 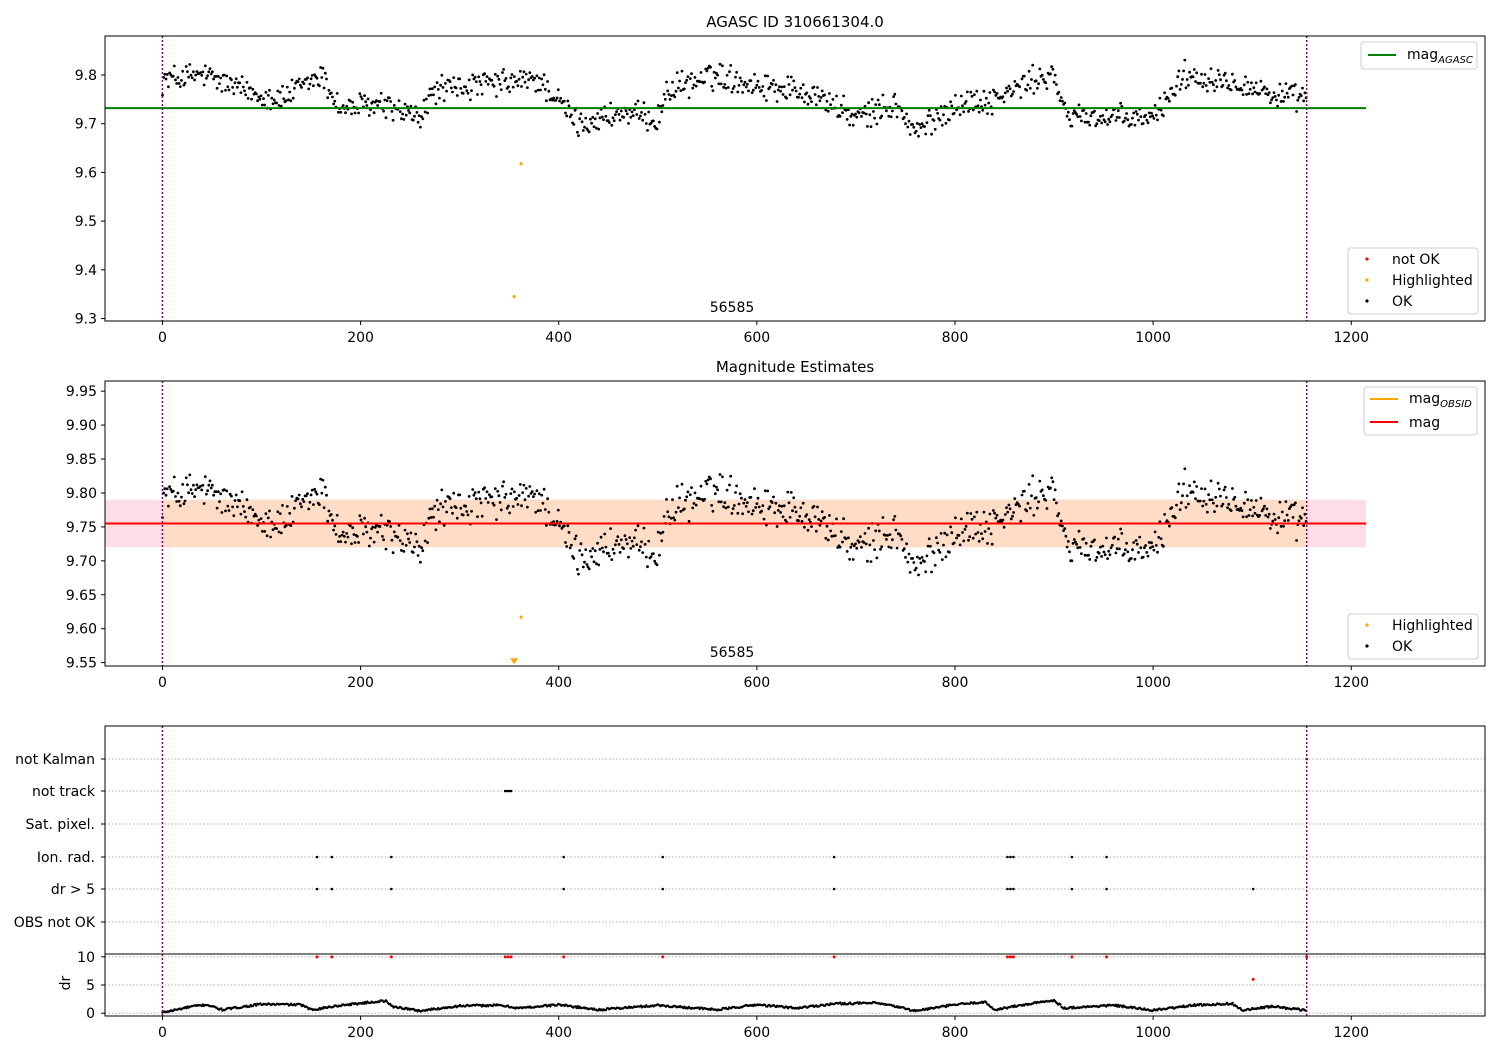 I want to click on highlighted-point, so click(x=521, y=617).